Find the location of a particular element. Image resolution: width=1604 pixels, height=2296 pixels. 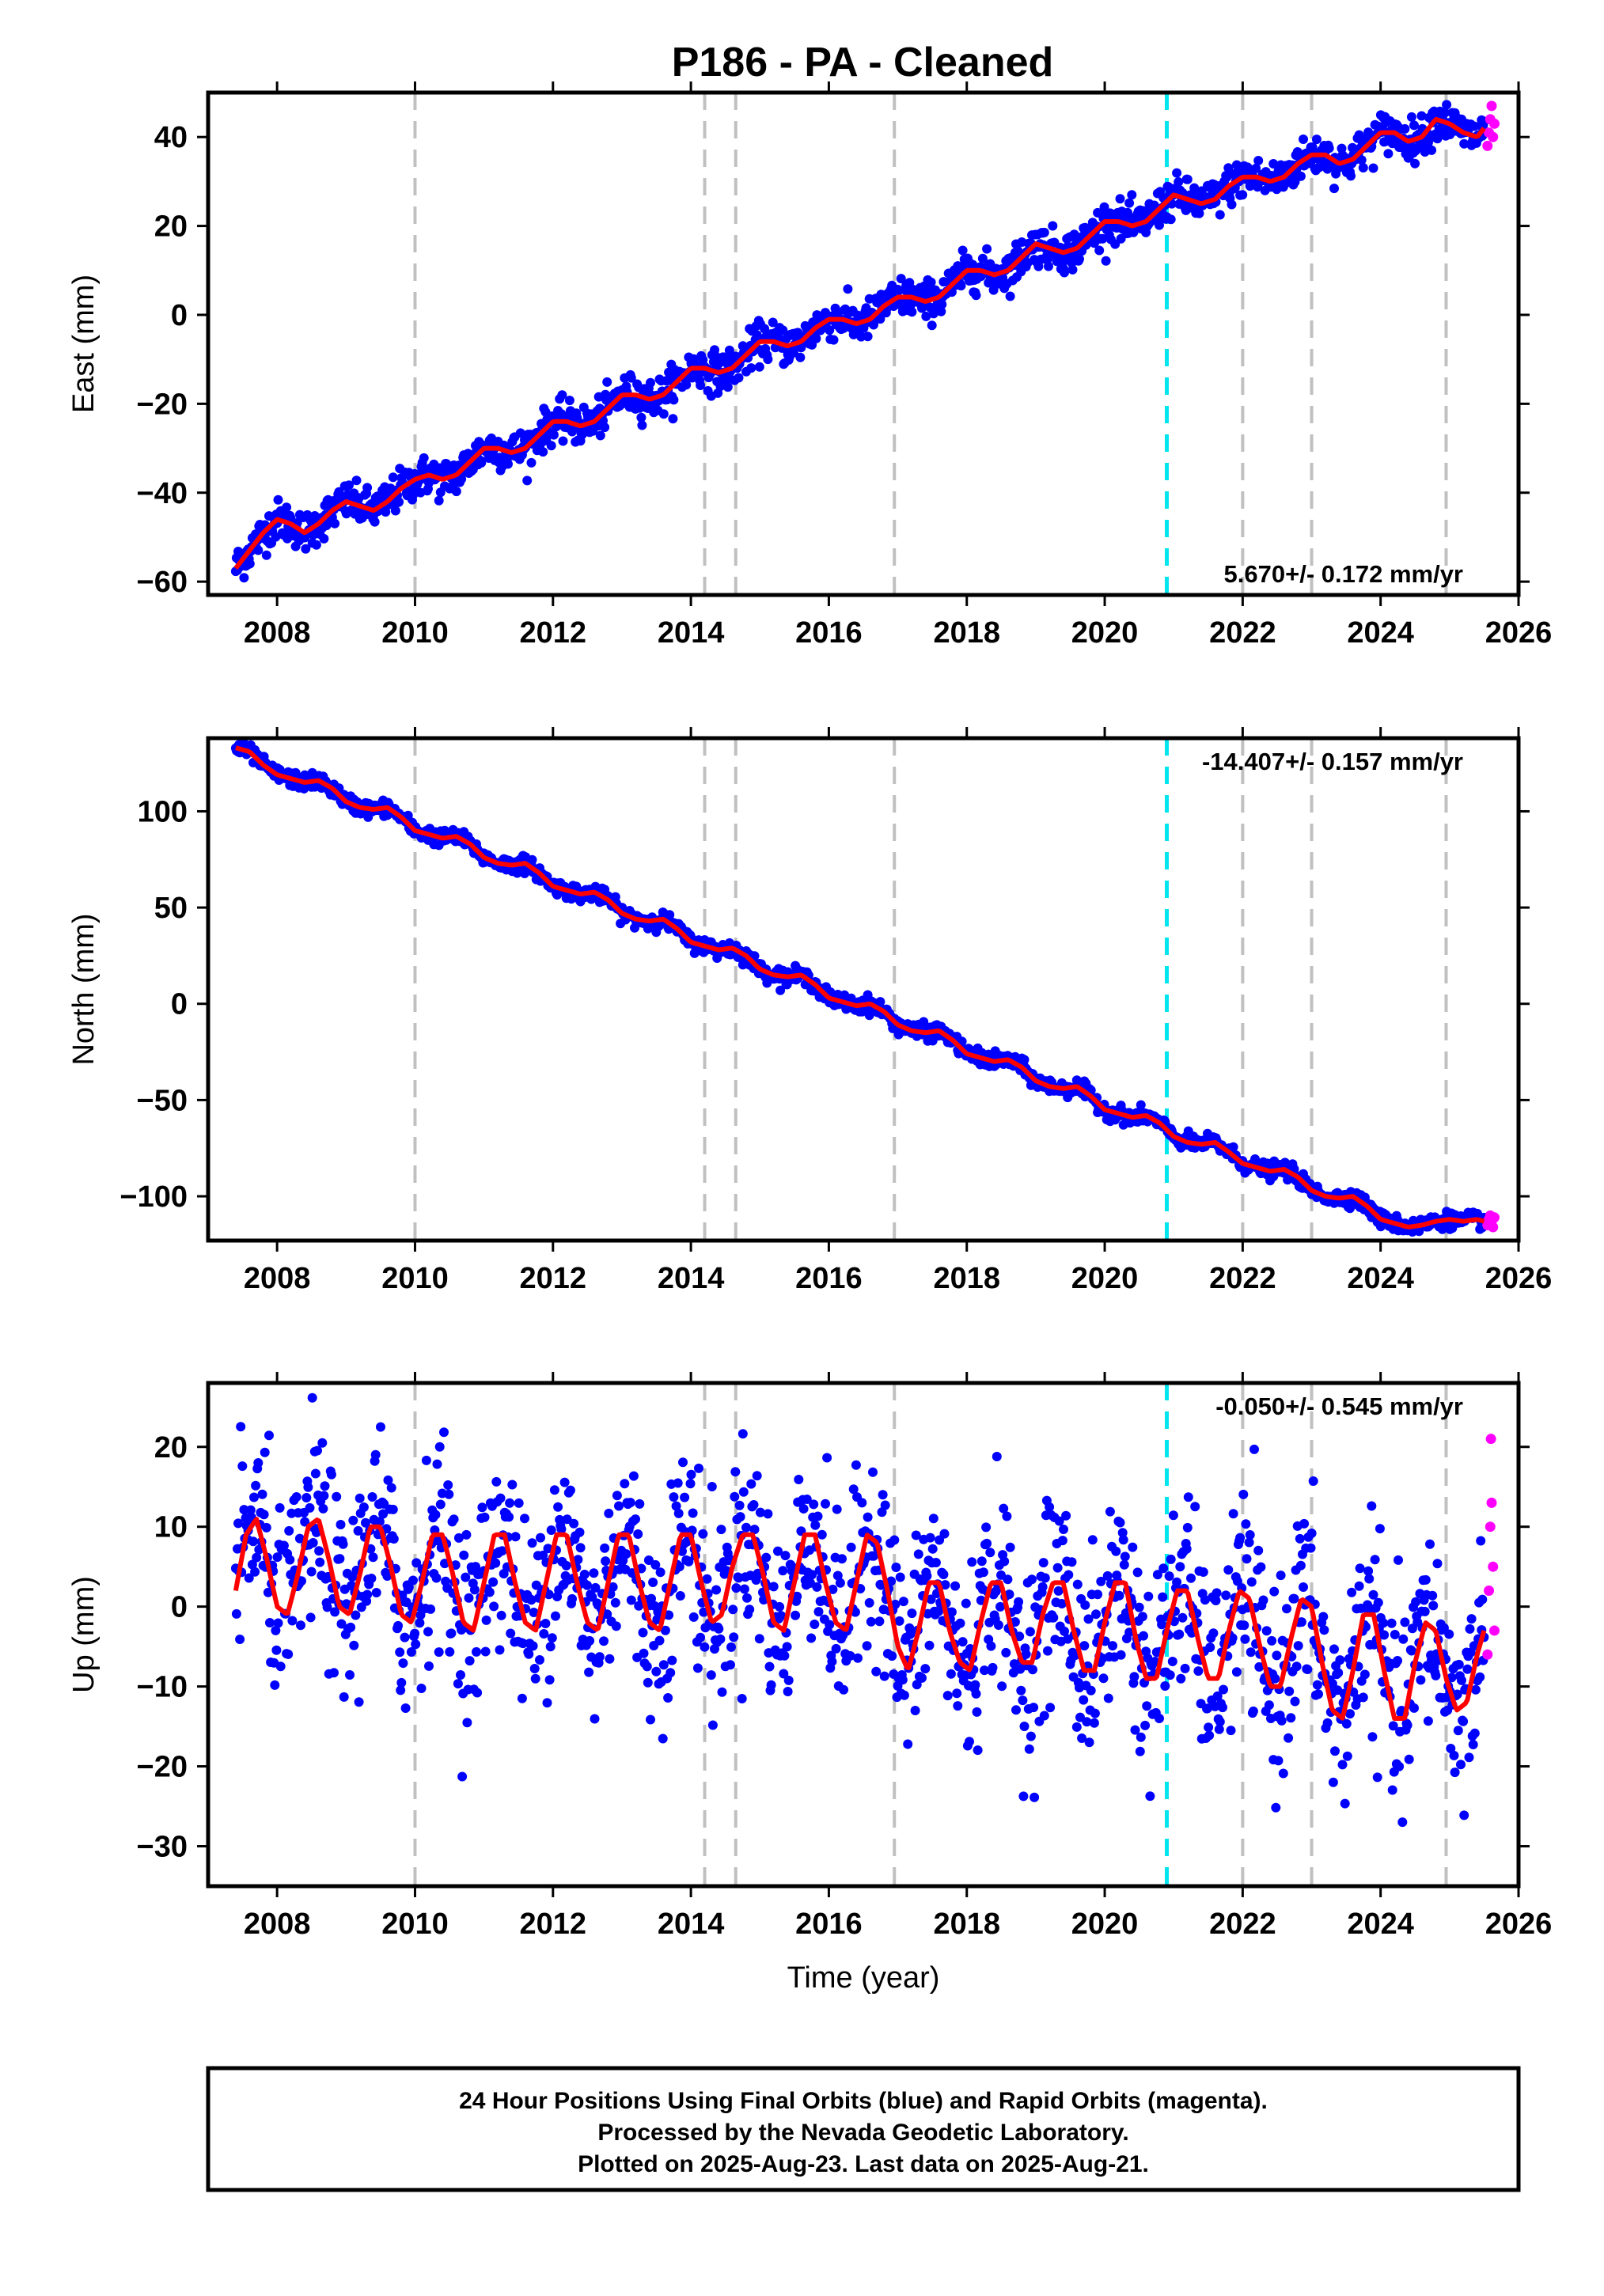

x-tick-label: 2022 is located at coordinates (1242, 1279).